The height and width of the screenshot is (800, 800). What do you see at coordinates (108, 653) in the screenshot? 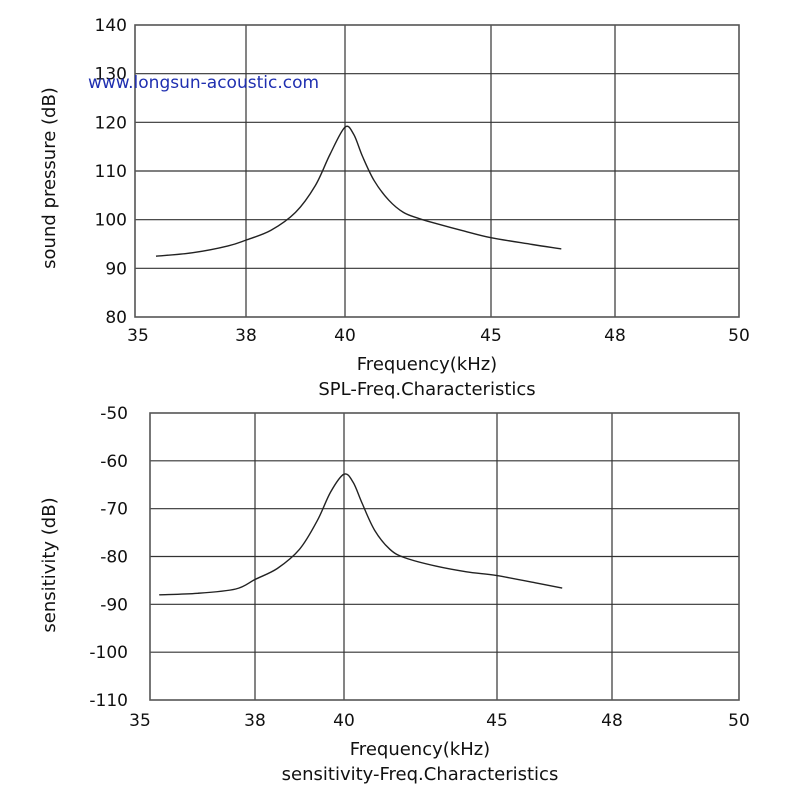
I see `sensitivity-y-tick-label: -100` at bounding box center [108, 653].